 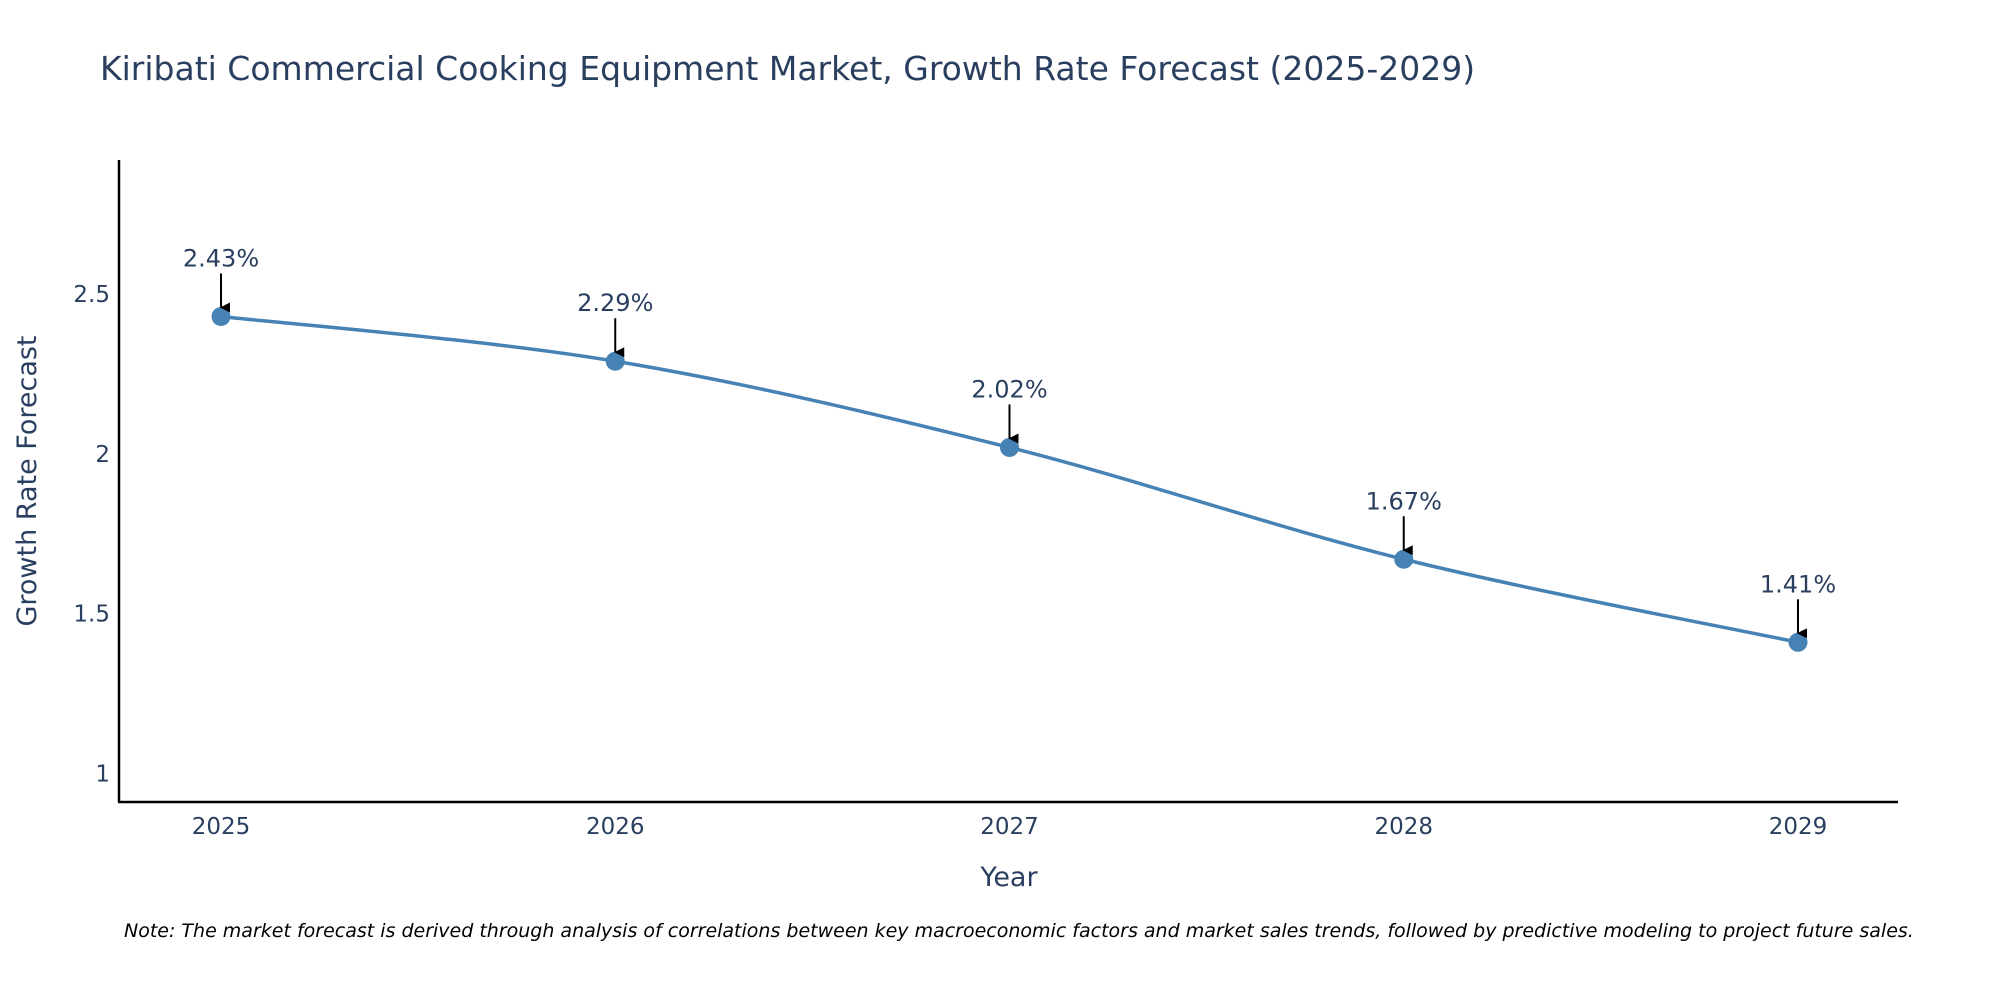 I want to click on x-tick-label: 2029, so click(x=1798, y=827).